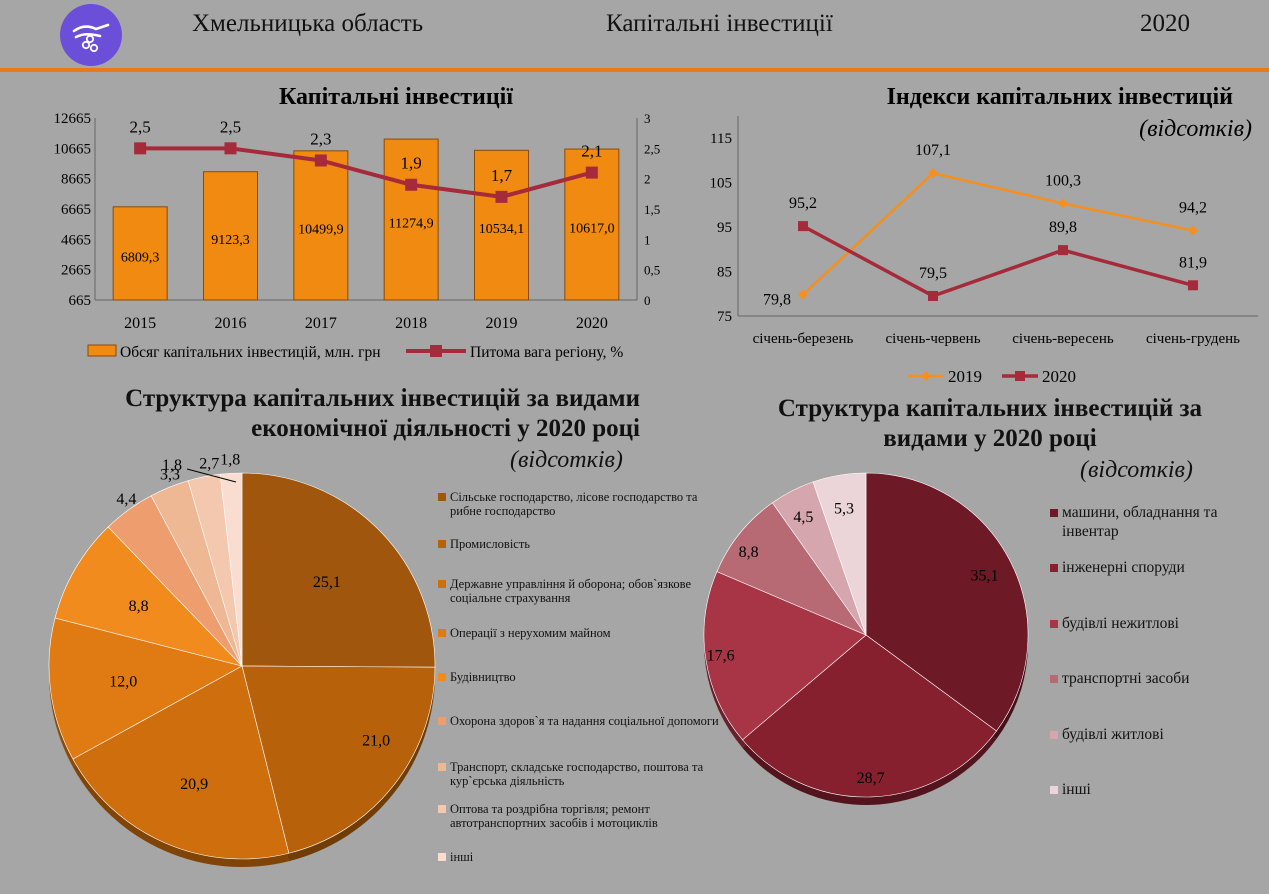 The height and width of the screenshot is (894, 1269). I want to click on legend-swatch-bars, so click(102, 350).